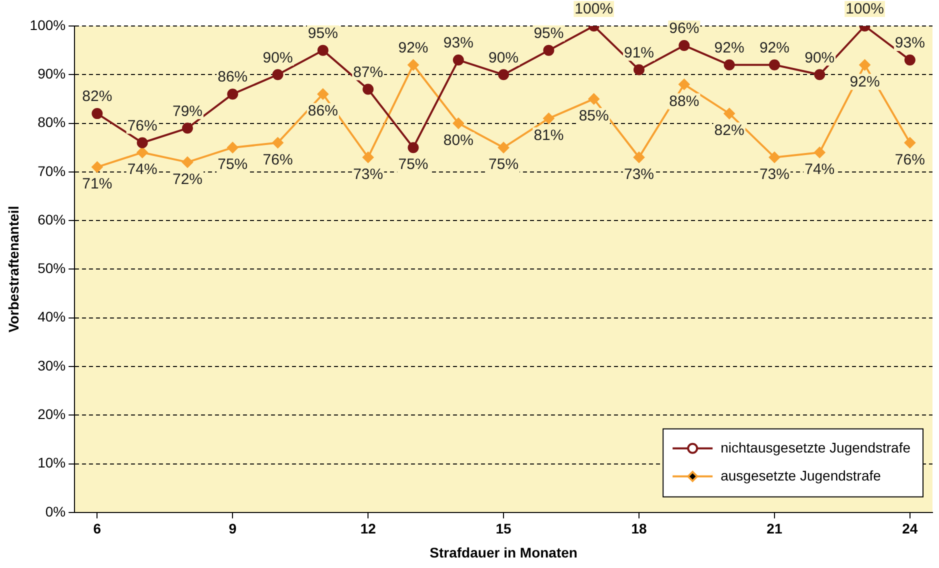 This screenshot has width=939, height=568. What do you see at coordinates (97, 184) in the screenshot?
I see `data-label: 71%` at bounding box center [97, 184].